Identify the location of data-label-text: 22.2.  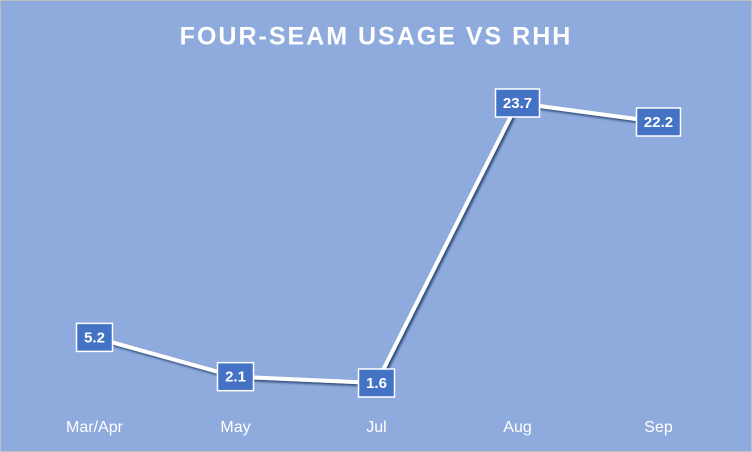
(658, 122).